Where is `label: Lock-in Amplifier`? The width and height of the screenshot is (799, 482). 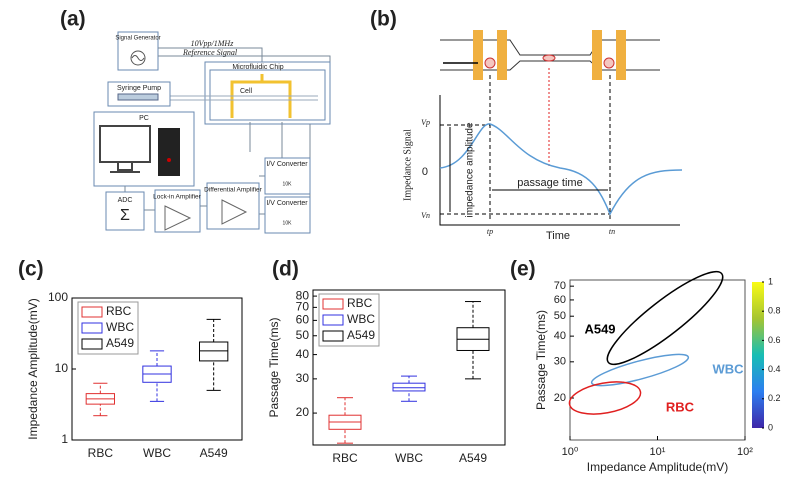
label: Lock-in Amplifier is located at coordinates (177, 197).